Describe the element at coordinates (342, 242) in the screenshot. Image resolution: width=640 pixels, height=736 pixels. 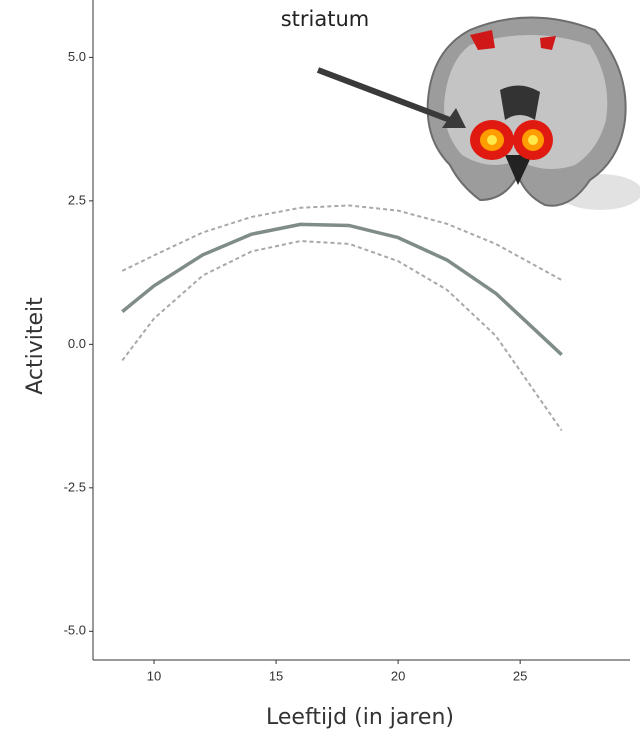
I see `confidence-line` at that location.